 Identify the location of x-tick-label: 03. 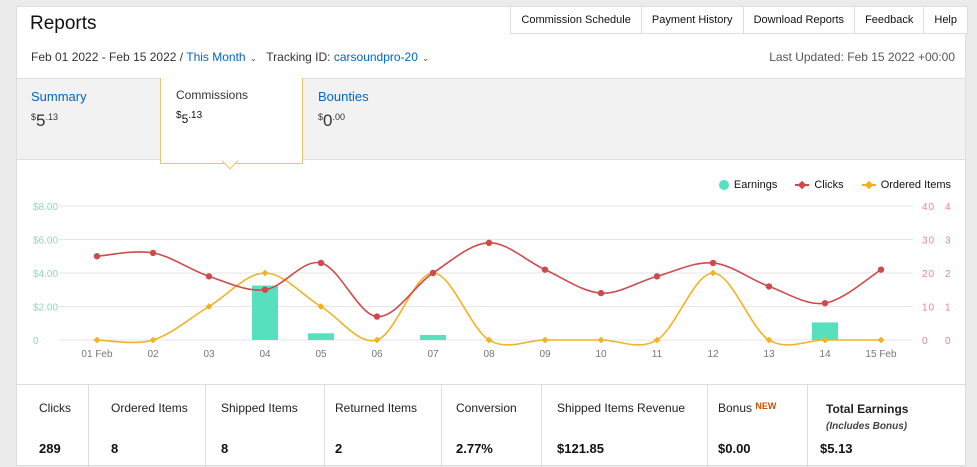
(209, 354).